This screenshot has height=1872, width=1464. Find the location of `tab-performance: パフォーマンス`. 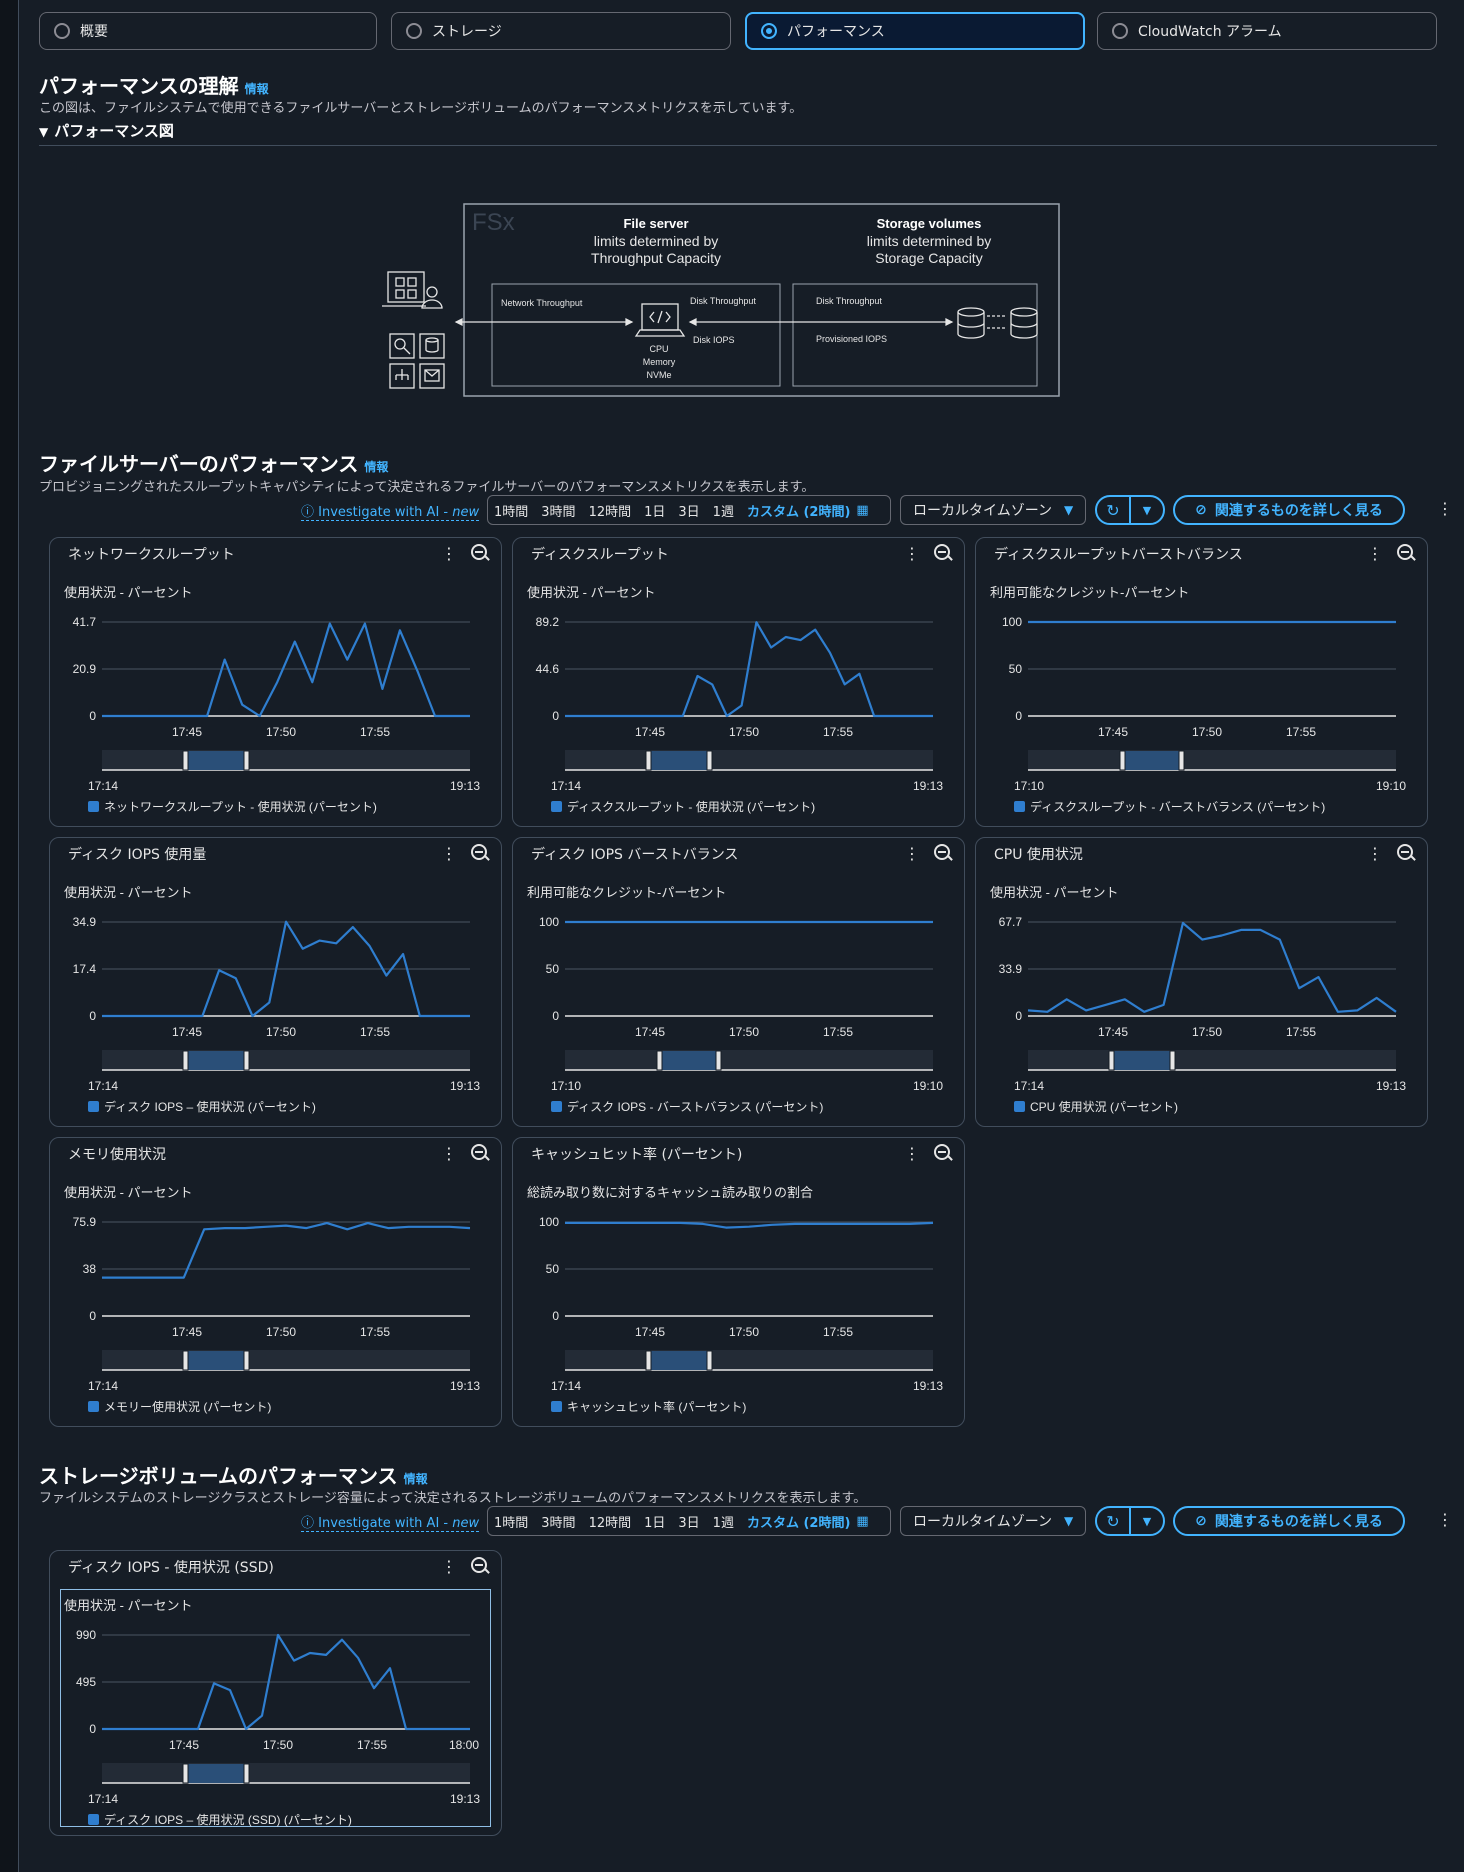

tab-performance: パフォーマンス is located at coordinates (915, 31).